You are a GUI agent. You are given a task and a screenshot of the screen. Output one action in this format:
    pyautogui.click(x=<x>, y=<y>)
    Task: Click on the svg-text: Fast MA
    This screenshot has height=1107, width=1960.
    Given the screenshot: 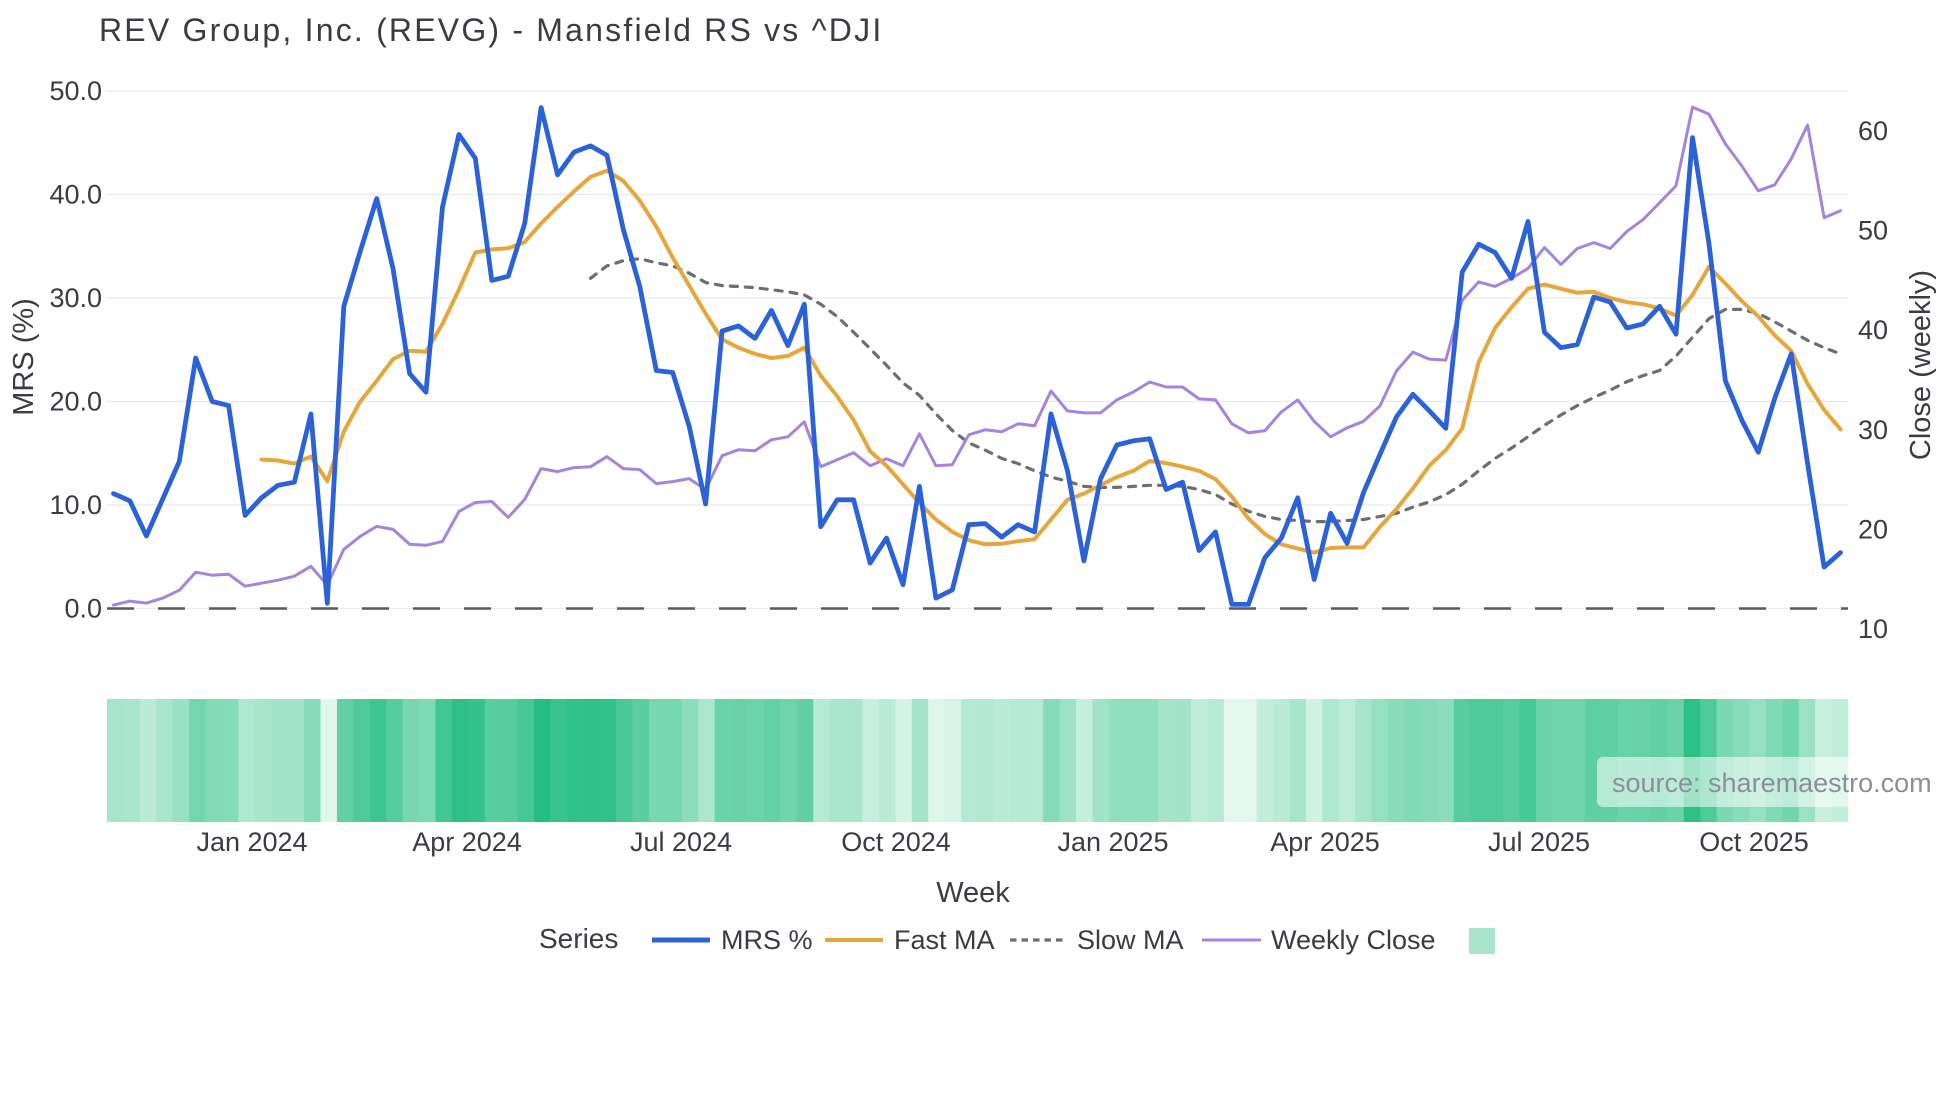 What is the action you would take?
    pyautogui.click(x=944, y=940)
    